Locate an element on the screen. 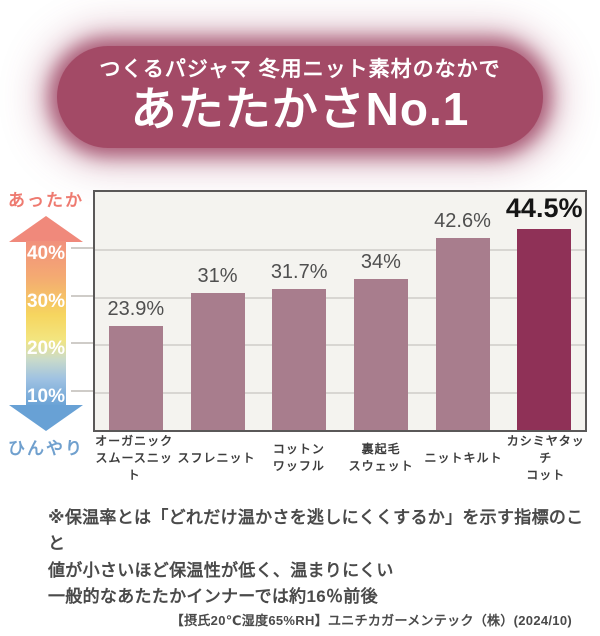 Image resolution: width=600 pixels, height=636 pixels. bar-slot: 31.7% is located at coordinates (299, 311).